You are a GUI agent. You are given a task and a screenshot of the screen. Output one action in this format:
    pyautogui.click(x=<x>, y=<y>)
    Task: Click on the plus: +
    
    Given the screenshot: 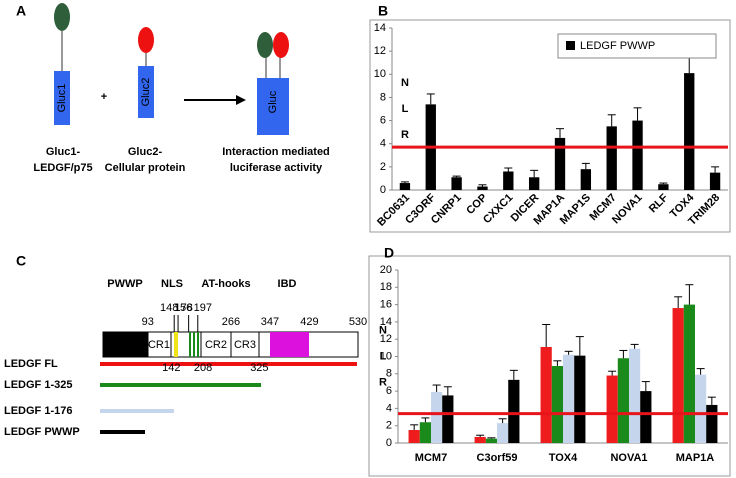 What is the action you would take?
    pyautogui.click(x=104, y=97)
    